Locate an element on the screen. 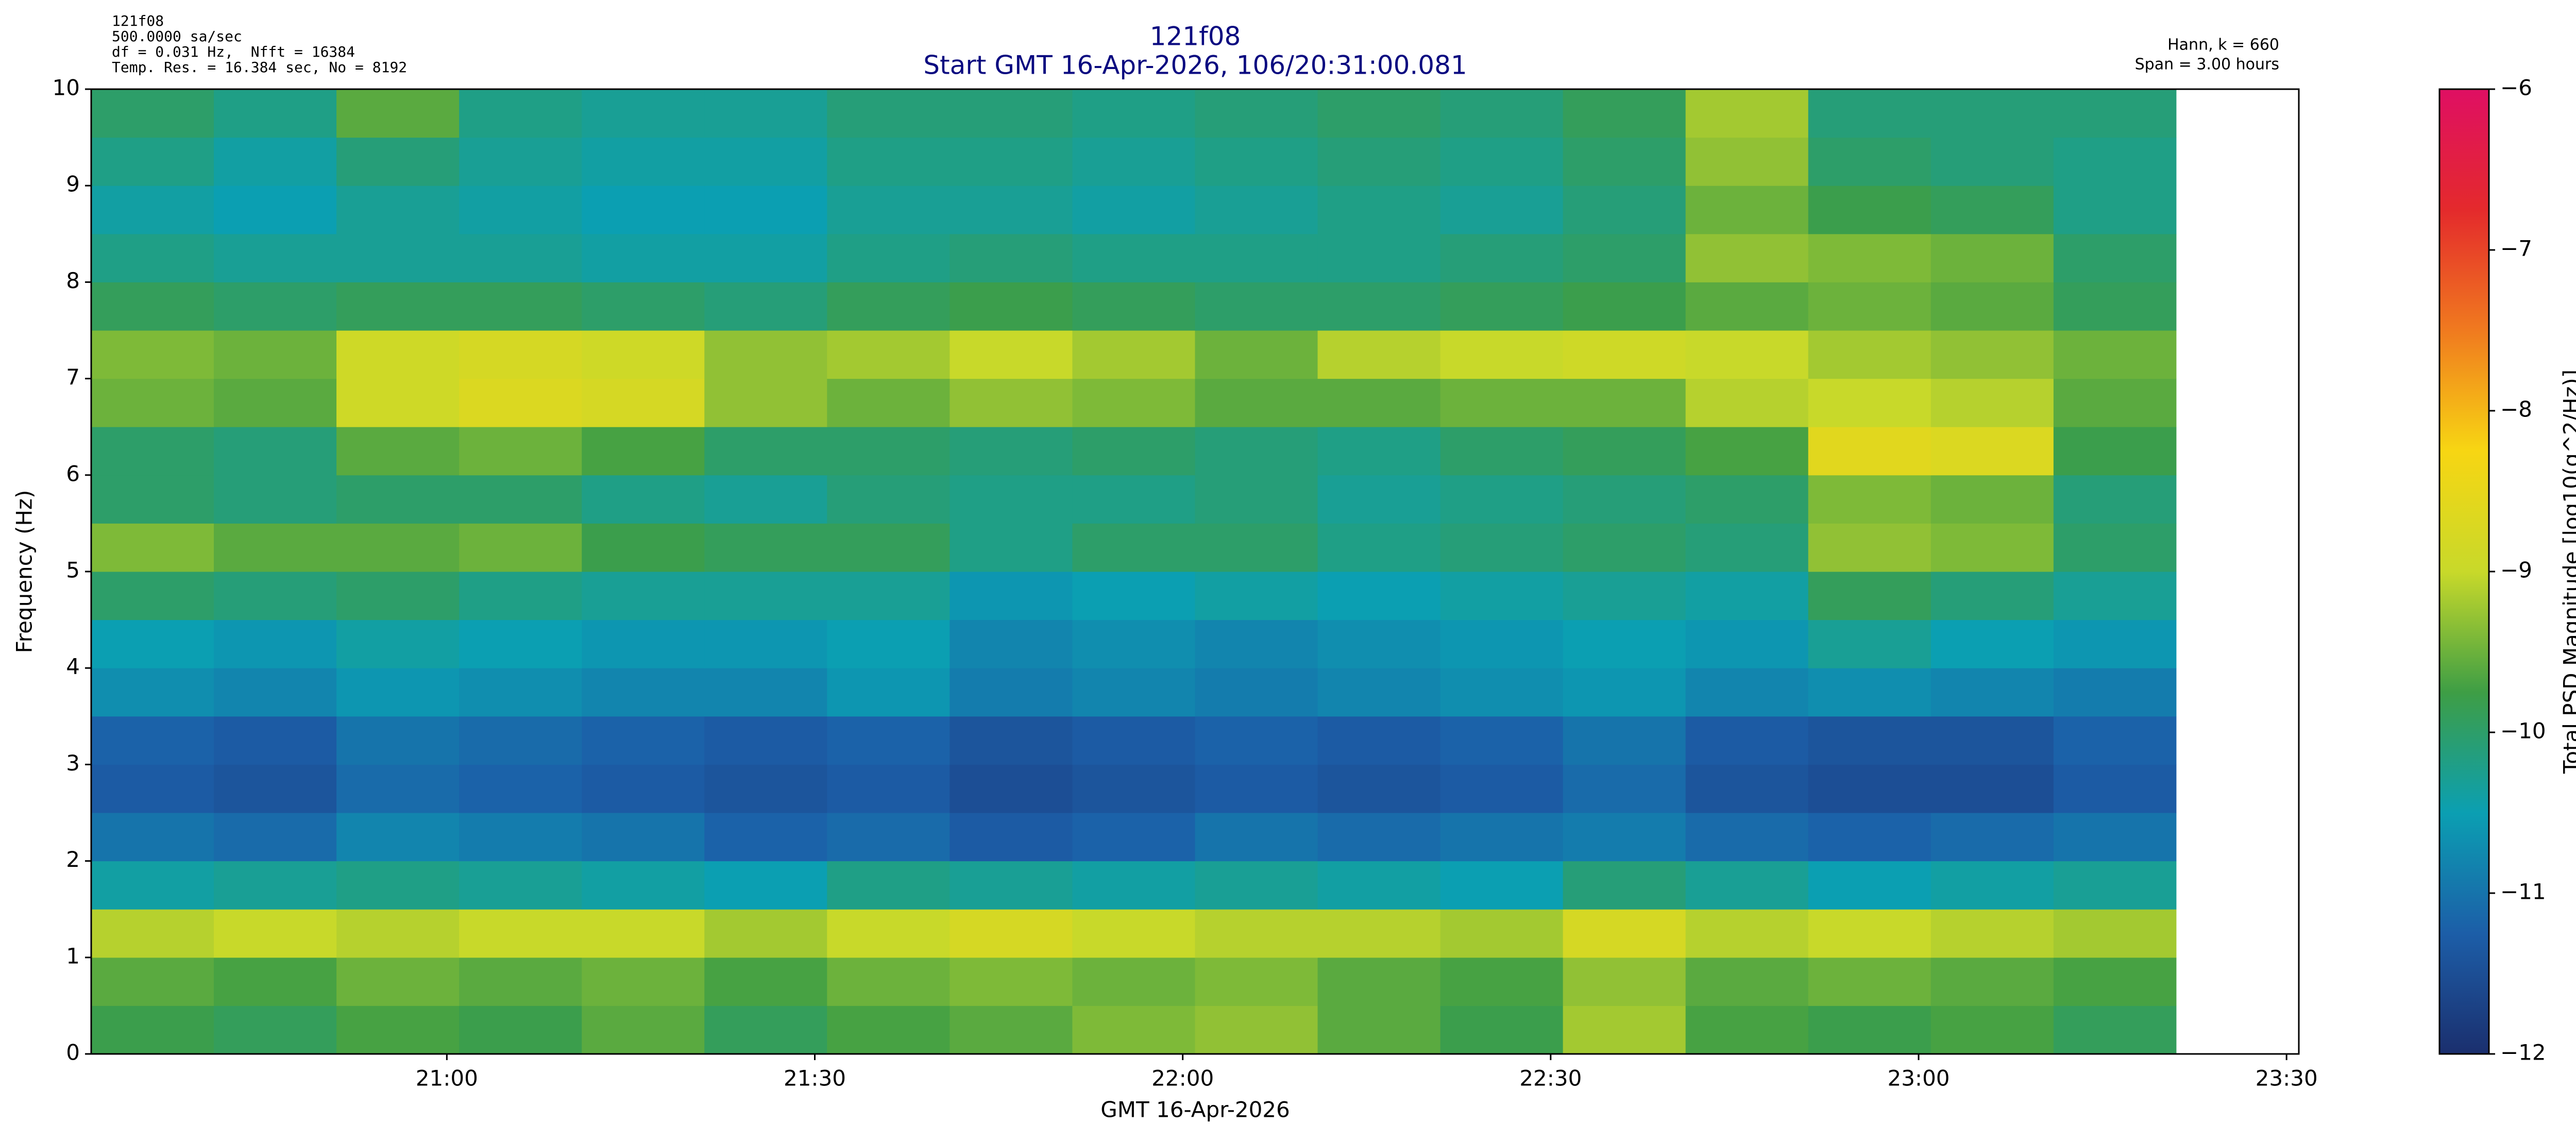 This screenshot has width=2576, height=1140. info-left: Temp. Res. = 16.384 sec, No = 8192 is located at coordinates (259, 68).